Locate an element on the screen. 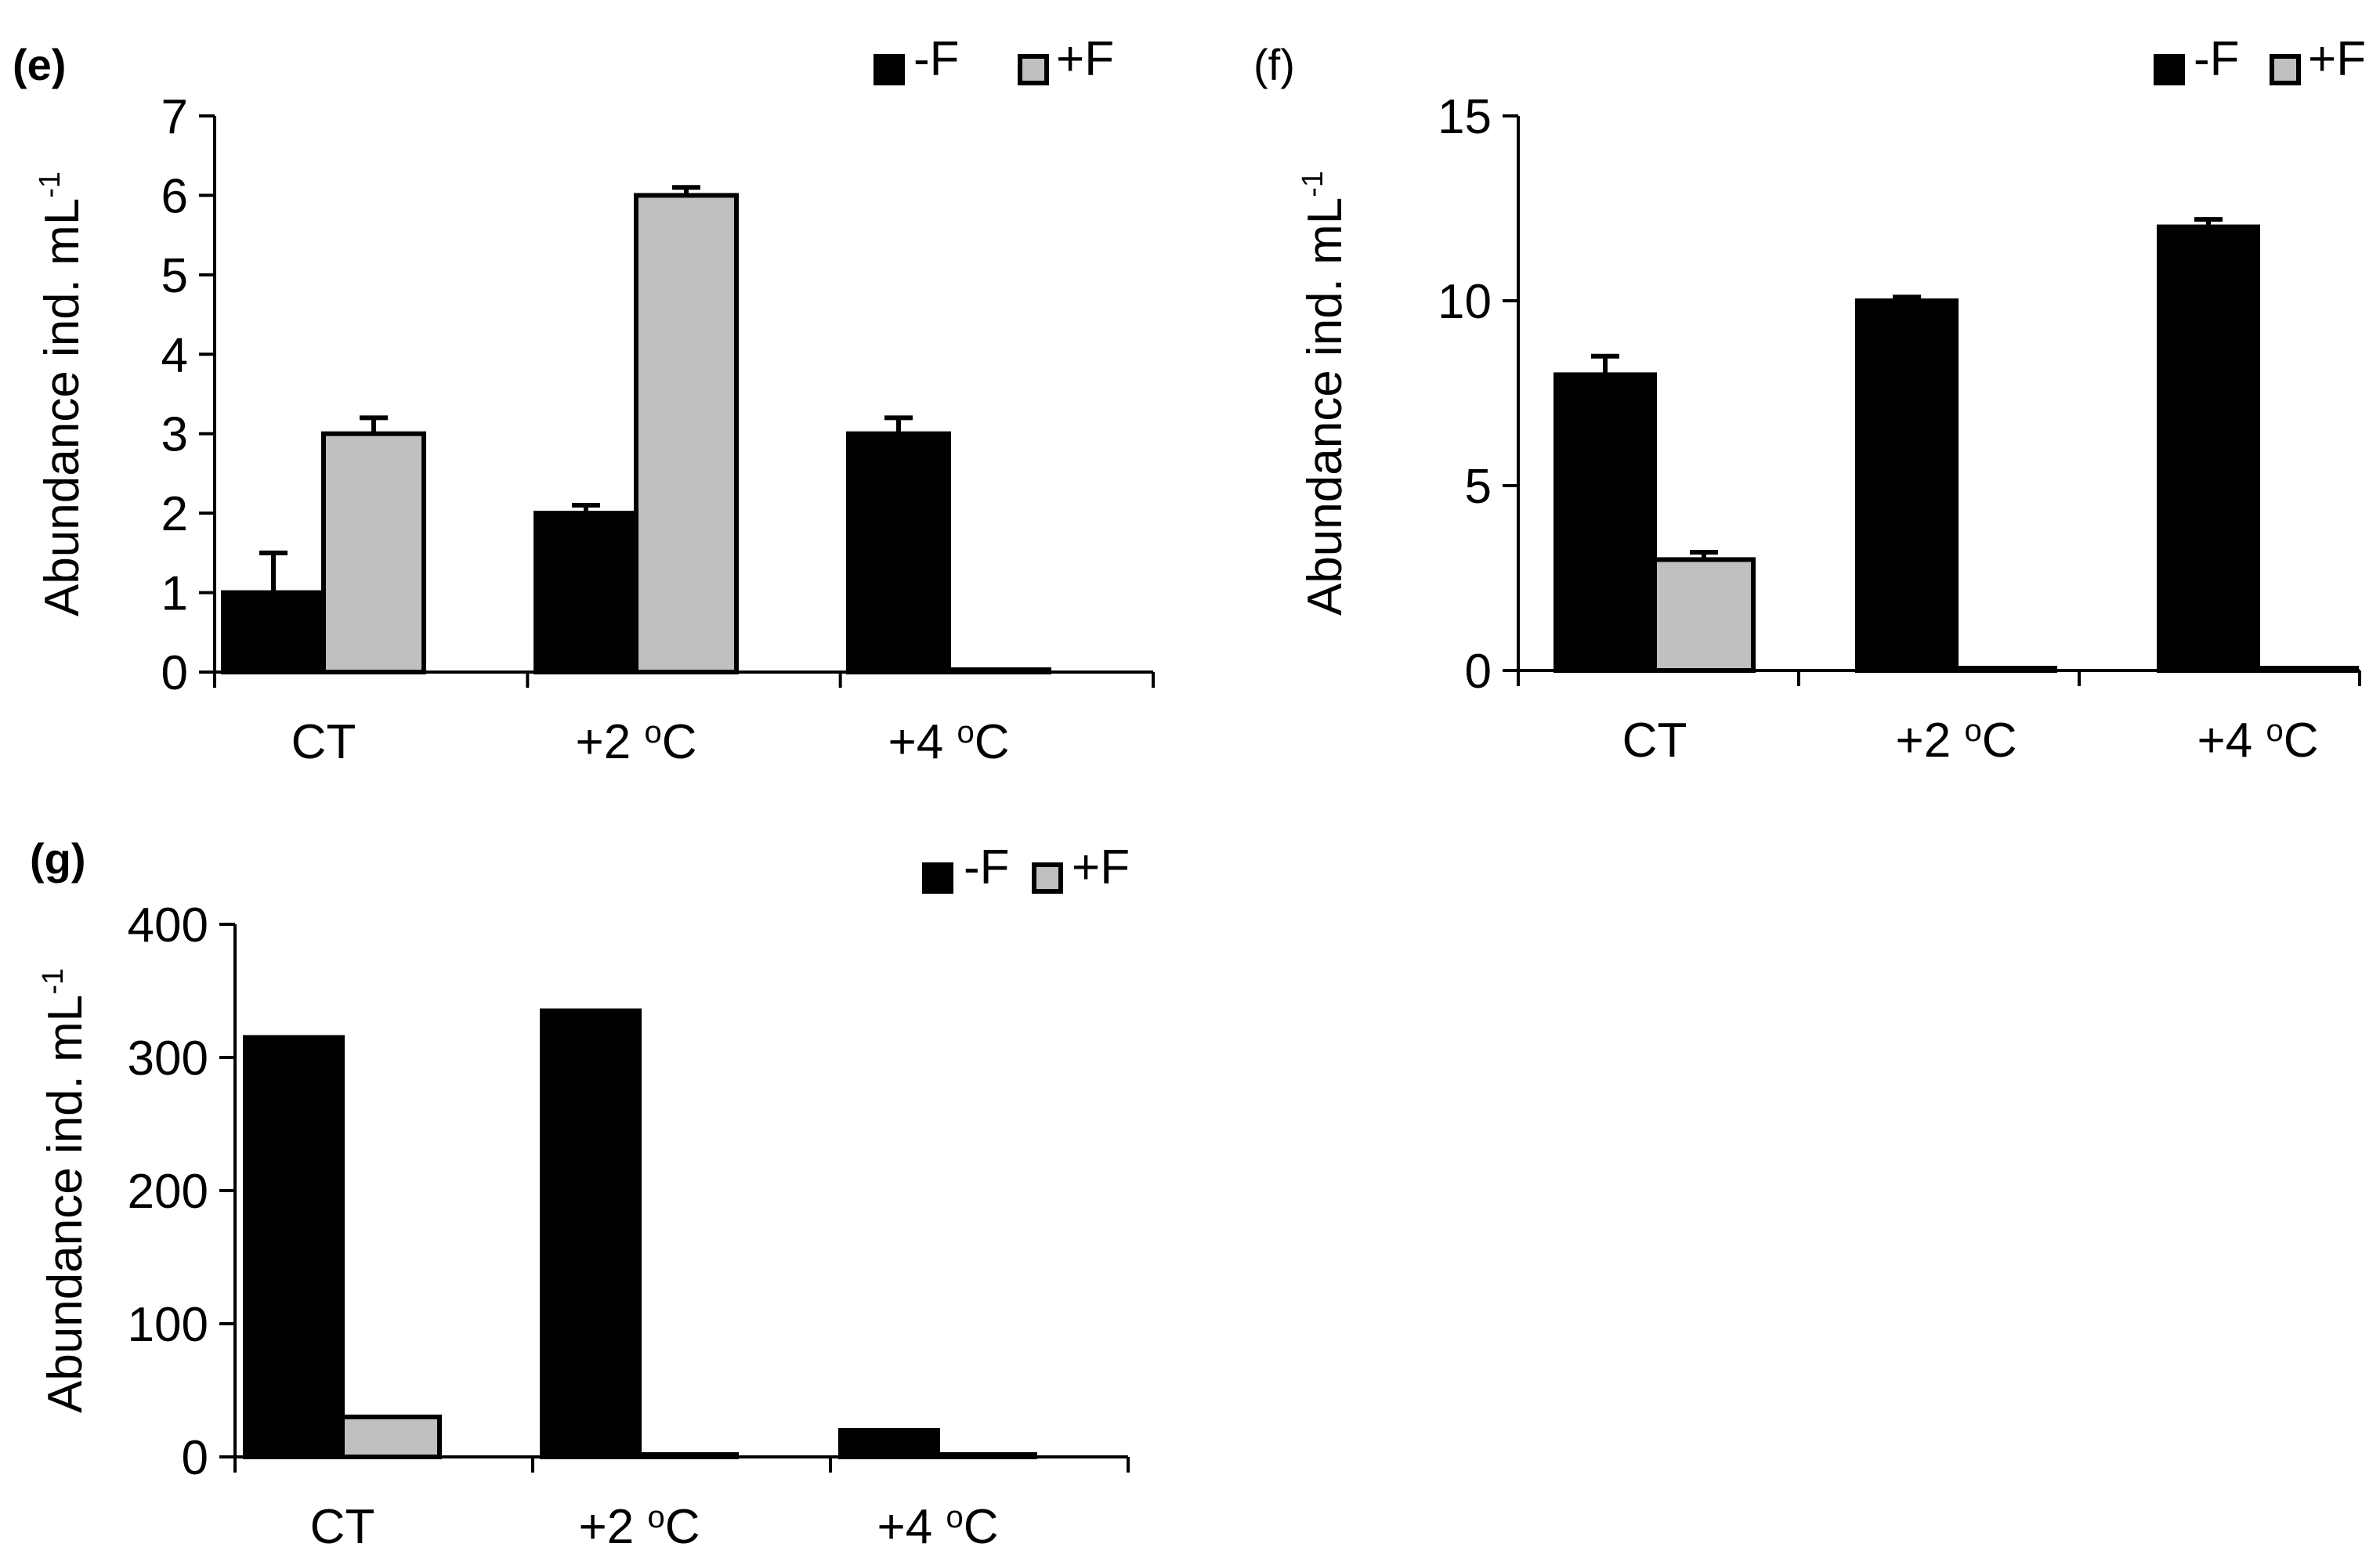 The height and width of the screenshot is (1565, 2380). y-tick-label: 100 is located at coordinates (168, 1325).